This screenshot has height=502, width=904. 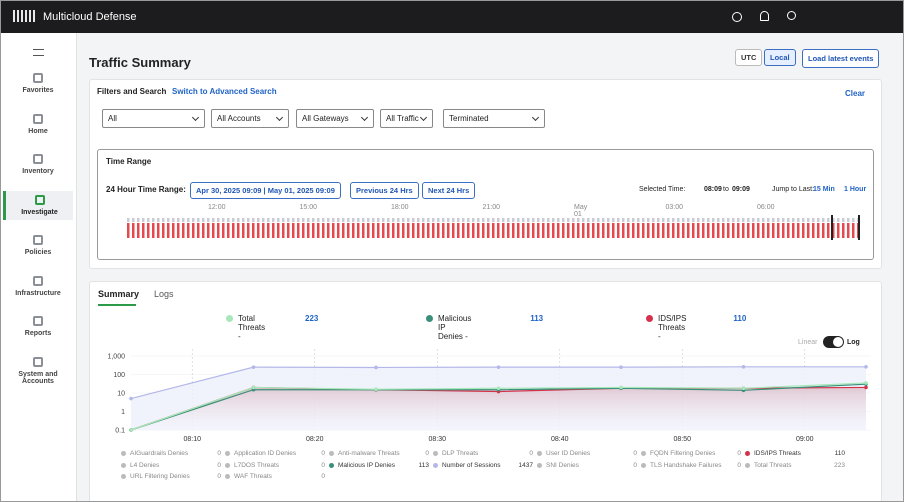 What do you see at coordinates (713, 189) in the screenshot?
I see `start-time: 08:09` at bounding box center [713, 189].